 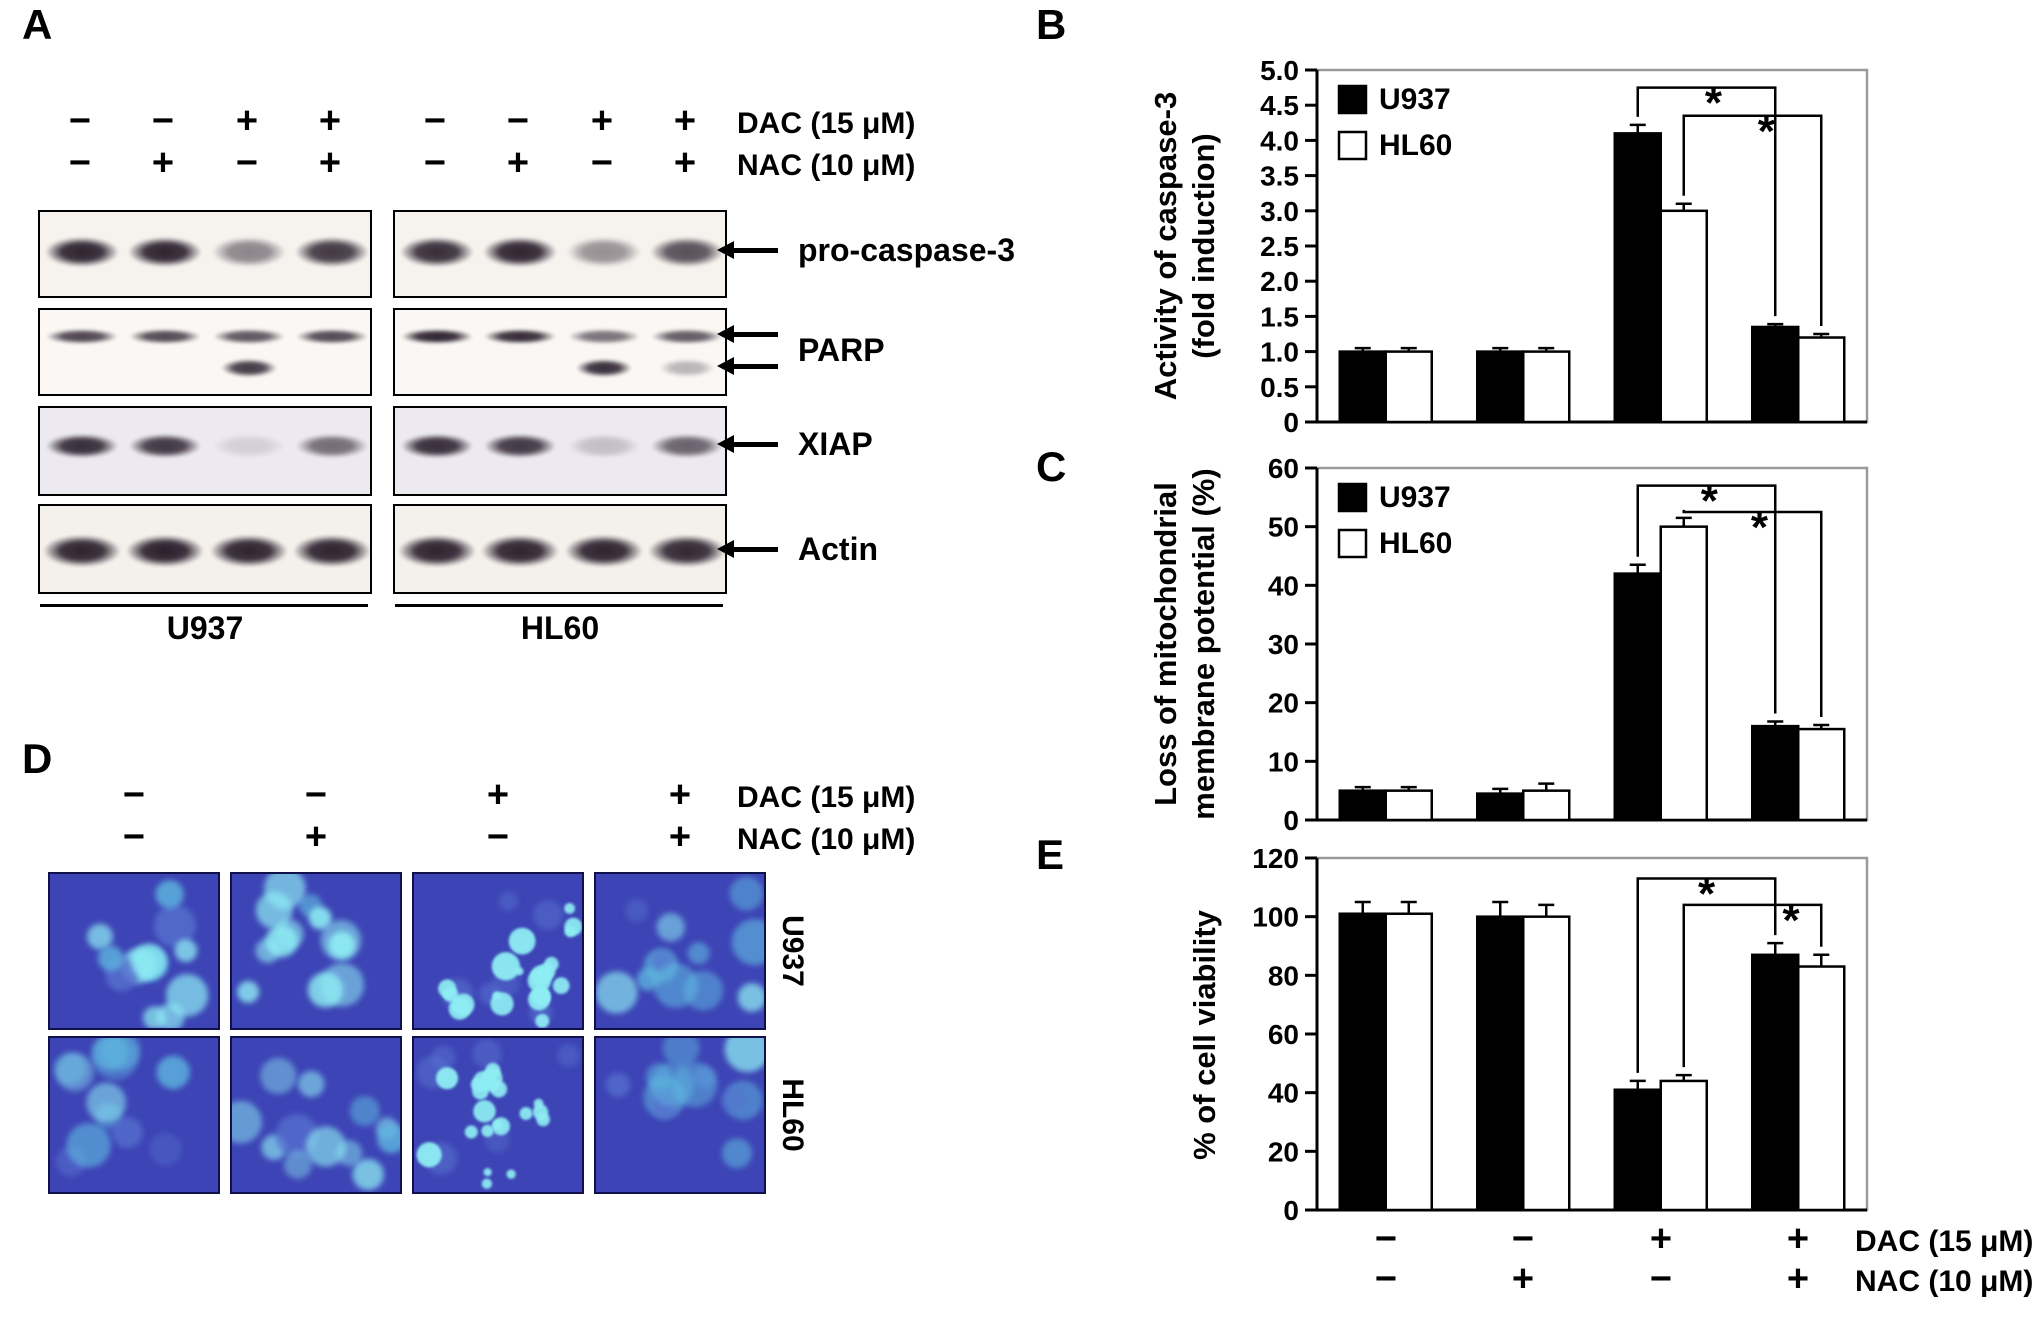 What do you see at coordinates (1204, 1035) in the screenshot?
I see `y-axis-title-line: % of cell viability` at bounding box center [1204, 1035].